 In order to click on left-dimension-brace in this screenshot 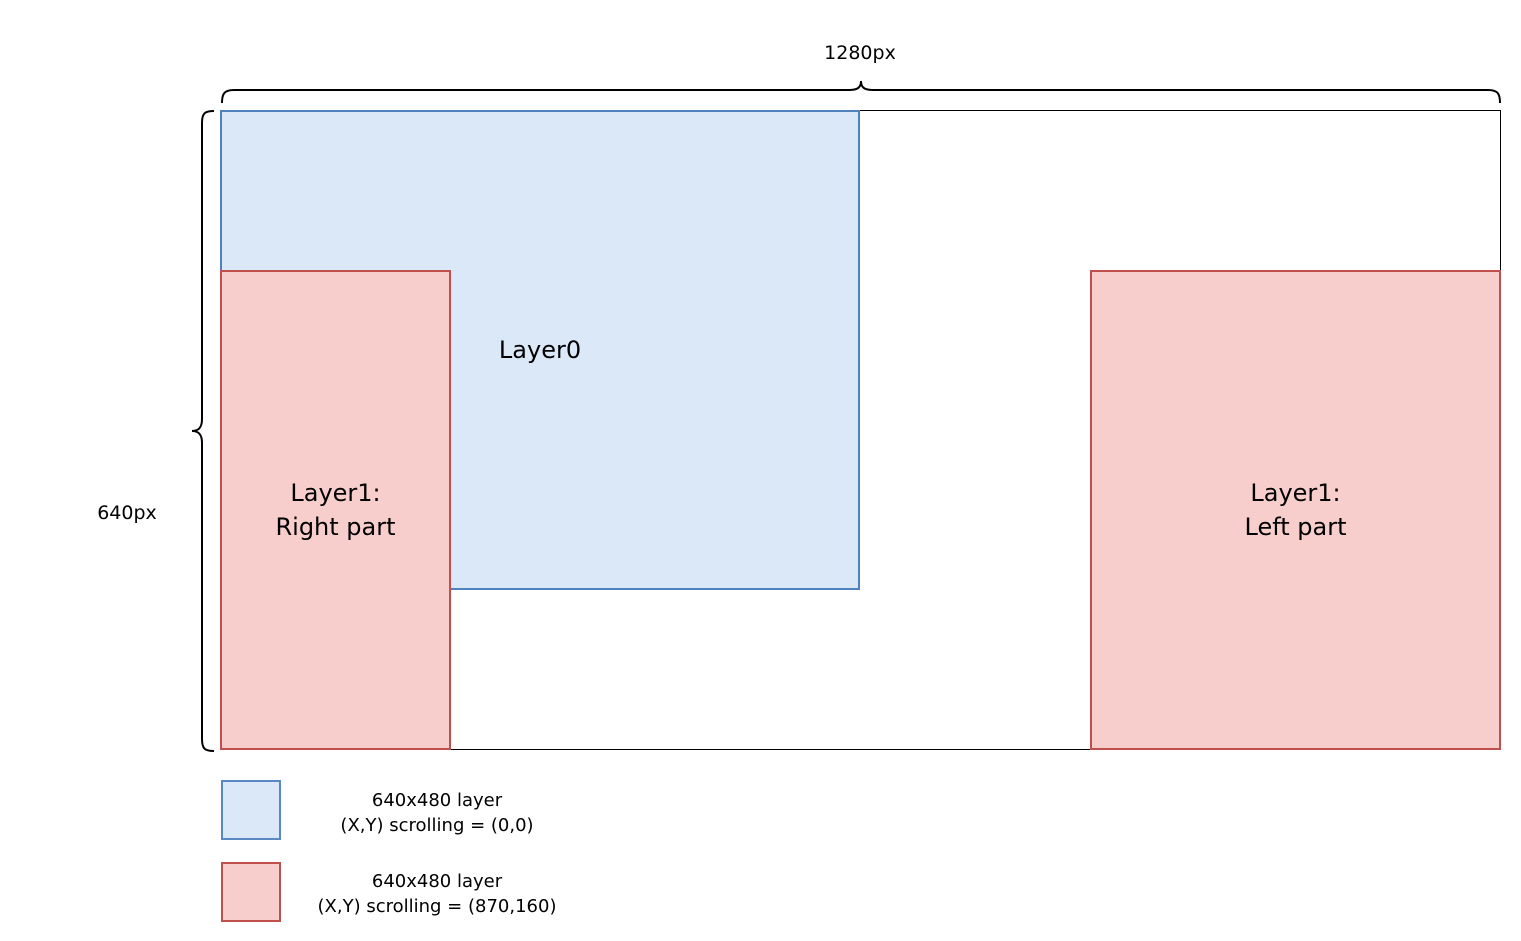, I will do `click(203, 431)`.